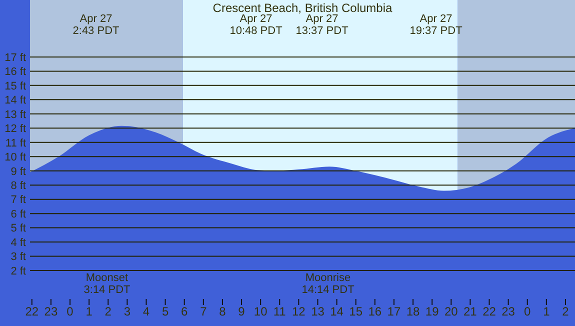 The image size is (575, 326). Describe the element at coordinates (184, 311) in the screenshot. I see `x-tick-label: 6` at that location.